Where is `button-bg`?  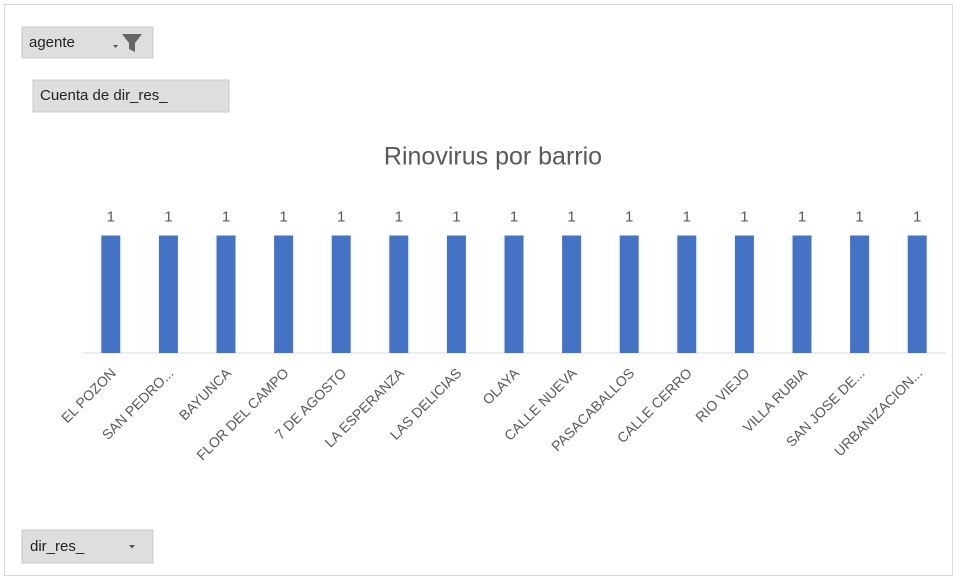 button-bg is located at coordinates (131, 96).